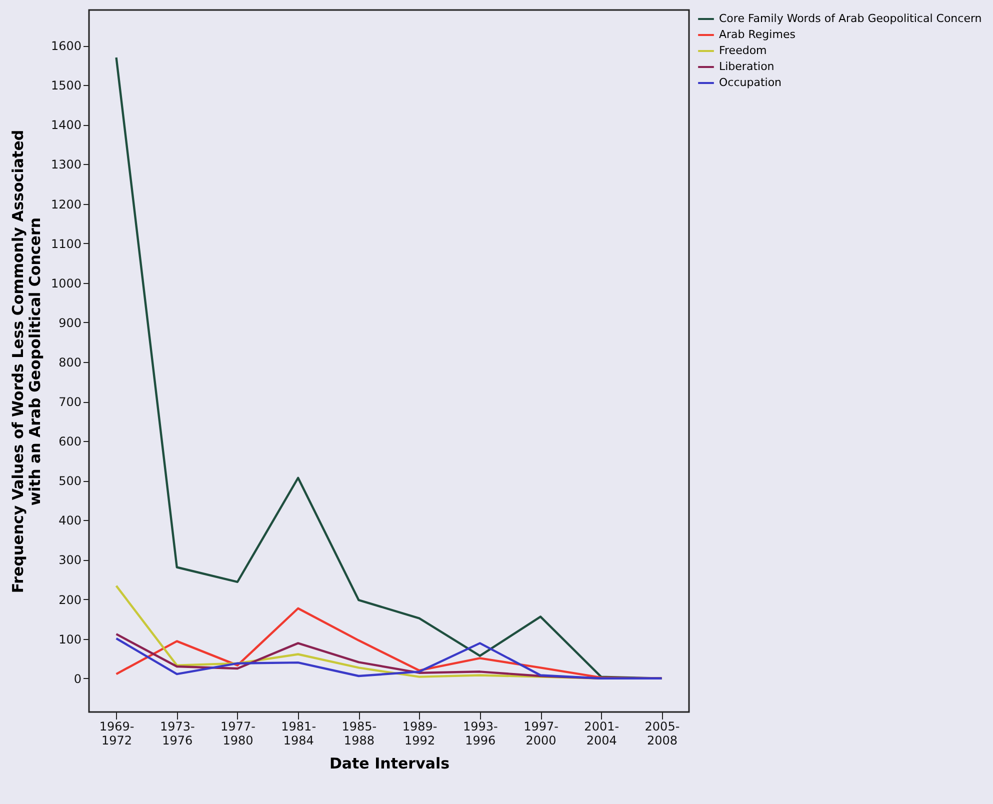 Image resolution: width=993 pixels, height=804 pixels. What do you see at coordinates (177, 734) in the screenshot?
I see `x-tick-label: 1973-1976` at bounding box center [177, 734].